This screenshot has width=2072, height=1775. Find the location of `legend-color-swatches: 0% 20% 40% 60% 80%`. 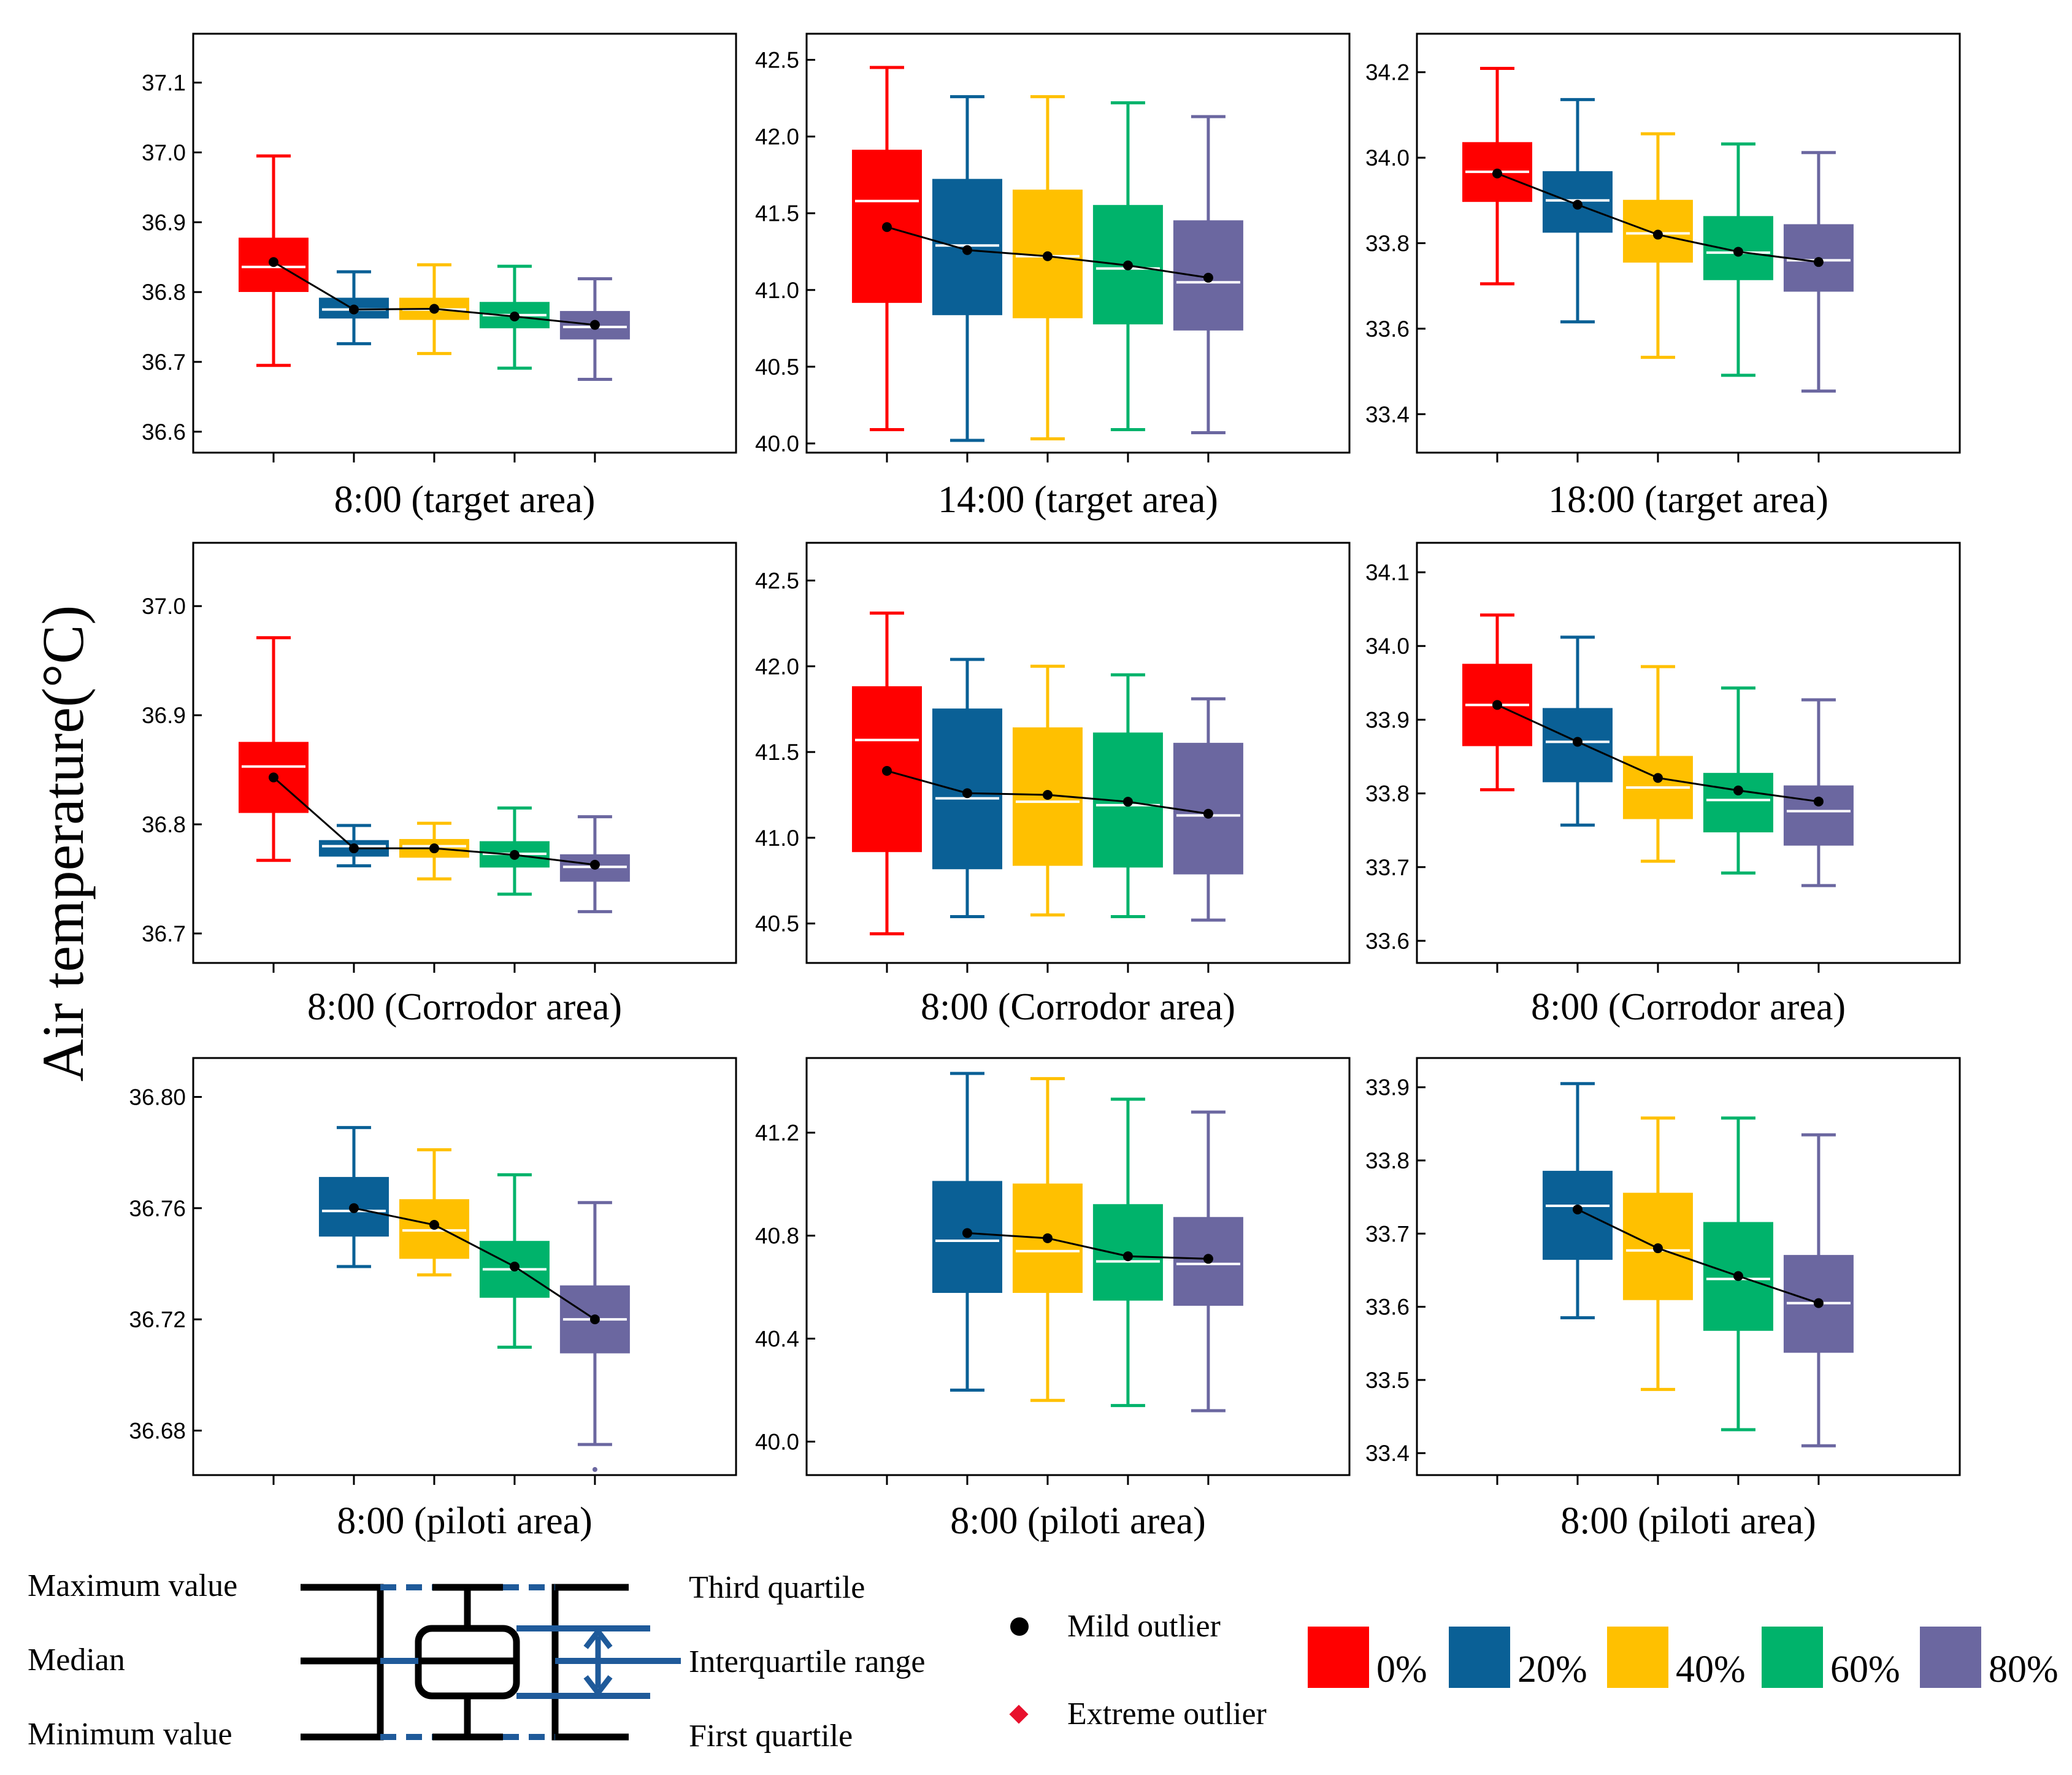

legend-color-swatches: 0% 20% 40% 60% 80% is located at coordinates (1683, 1658).